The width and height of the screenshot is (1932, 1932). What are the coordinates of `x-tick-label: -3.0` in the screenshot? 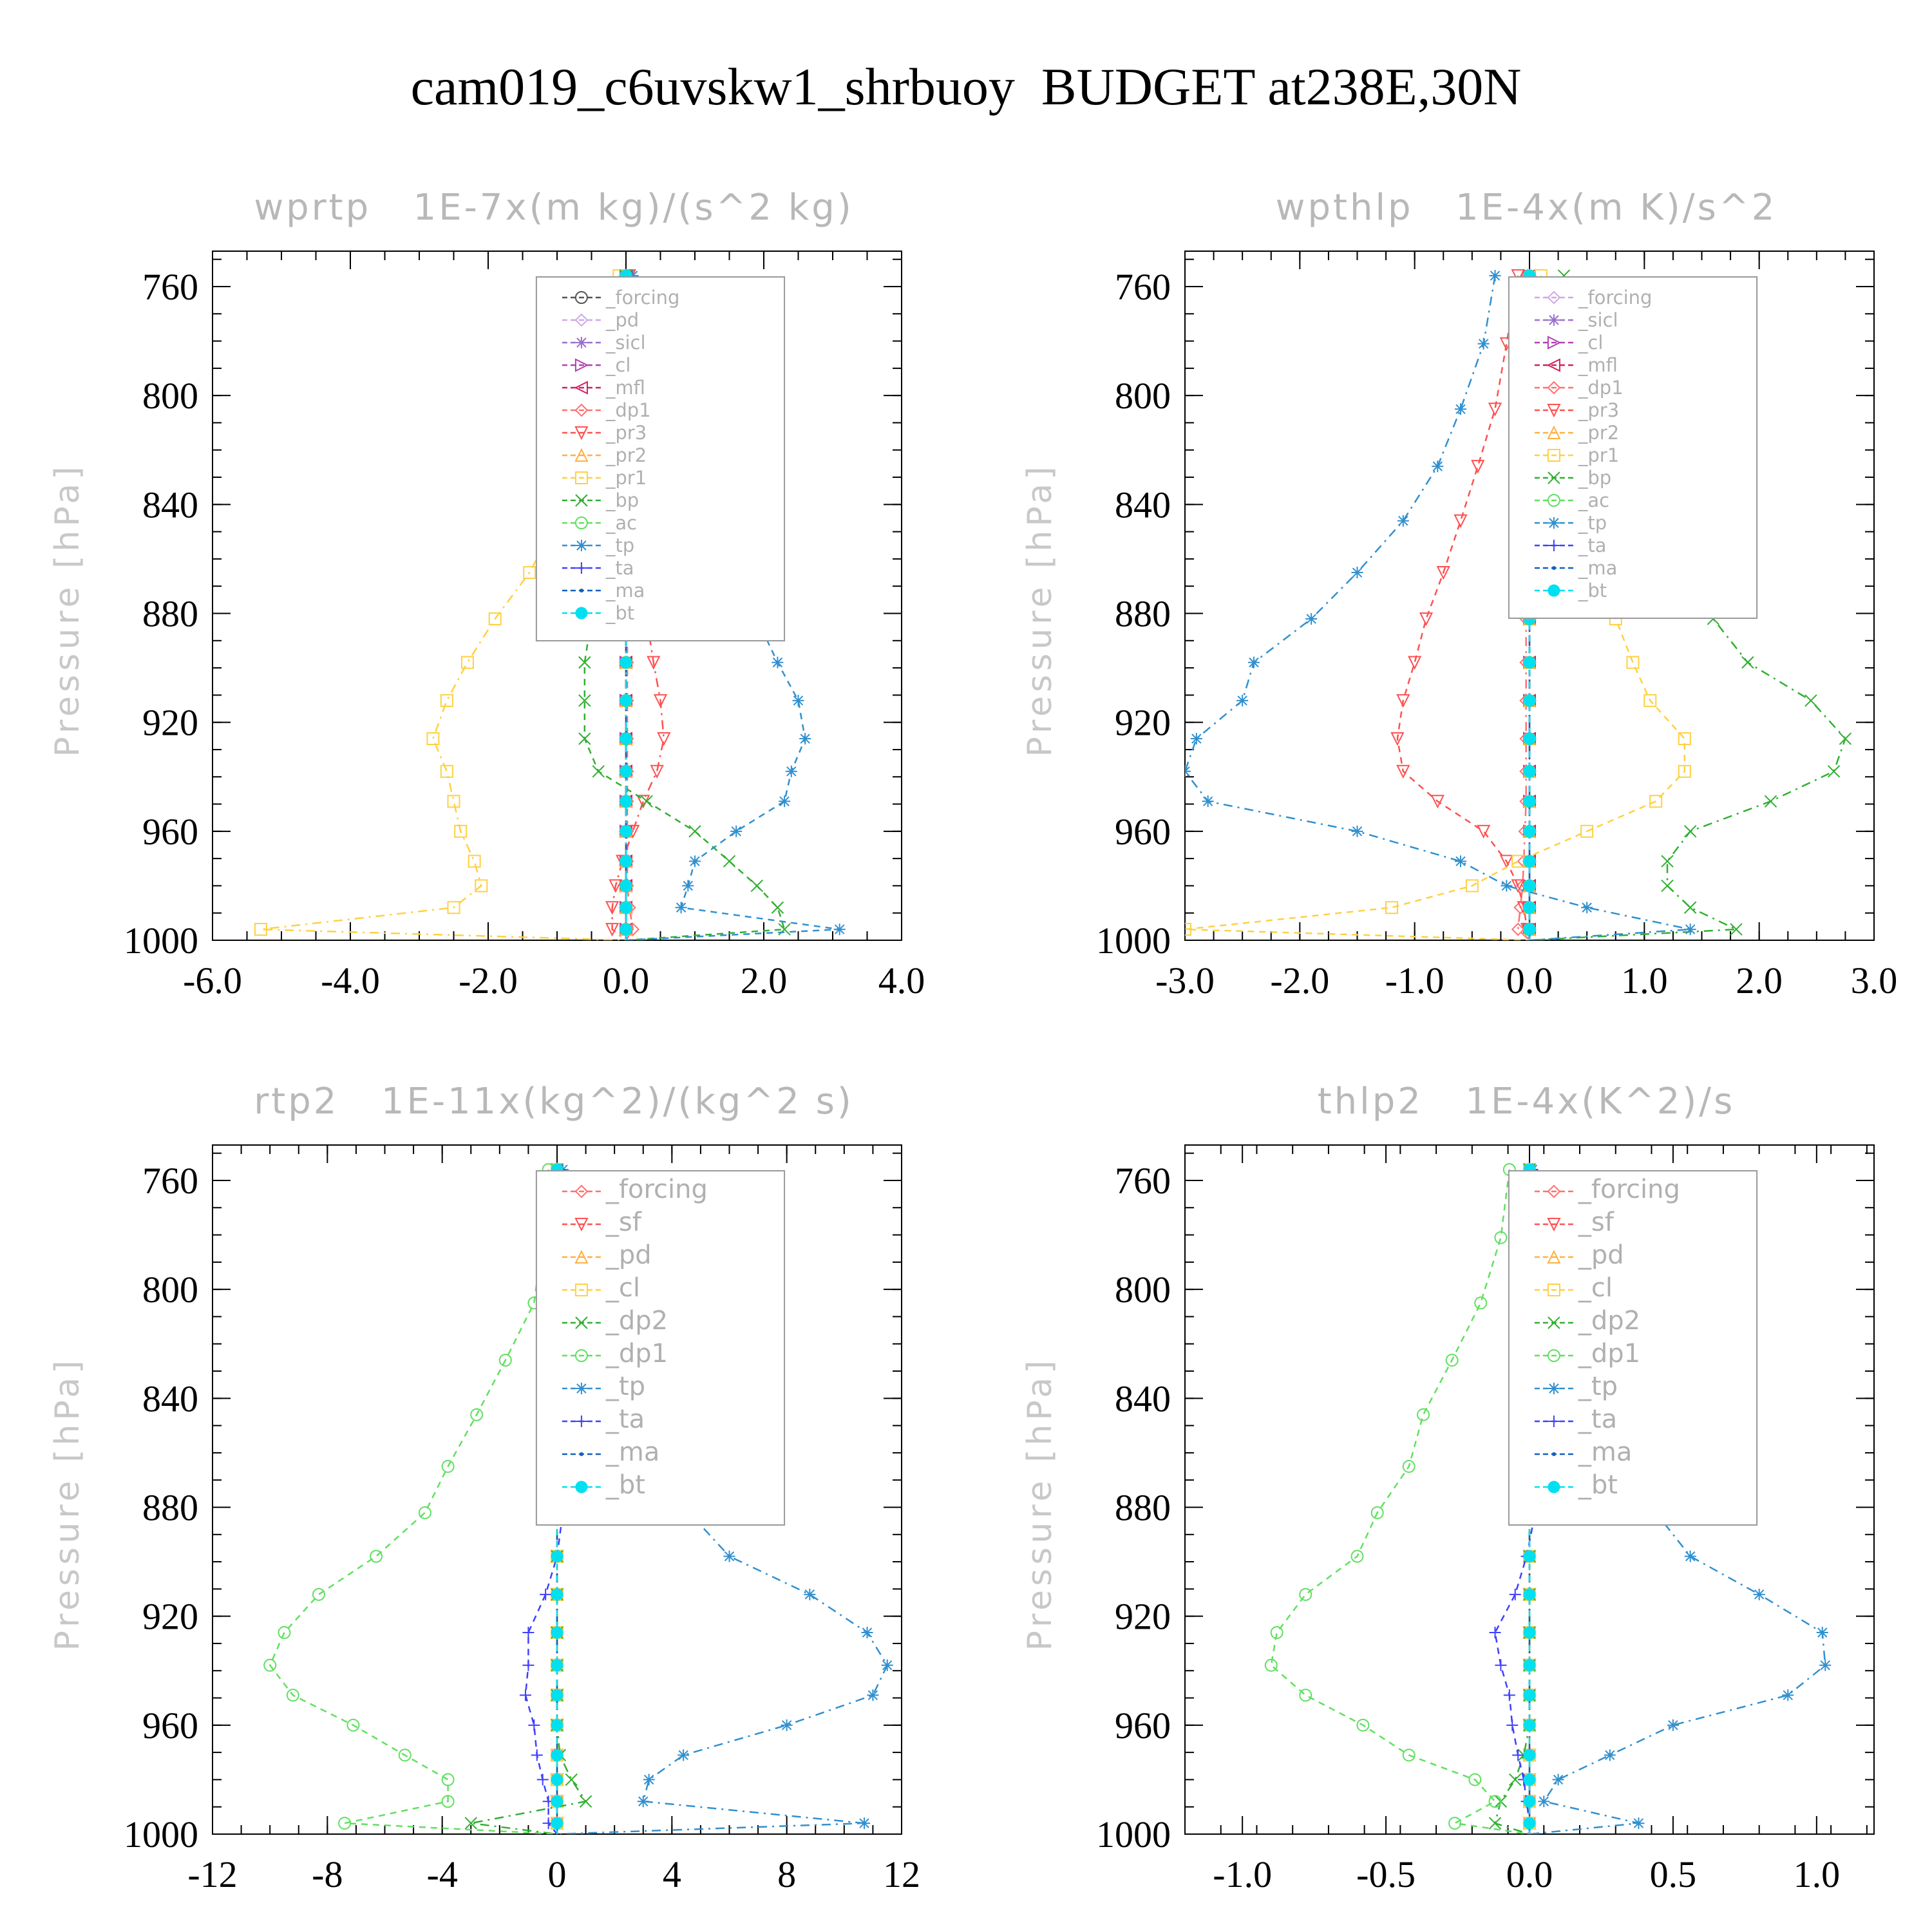 It's located at (1185, 980).